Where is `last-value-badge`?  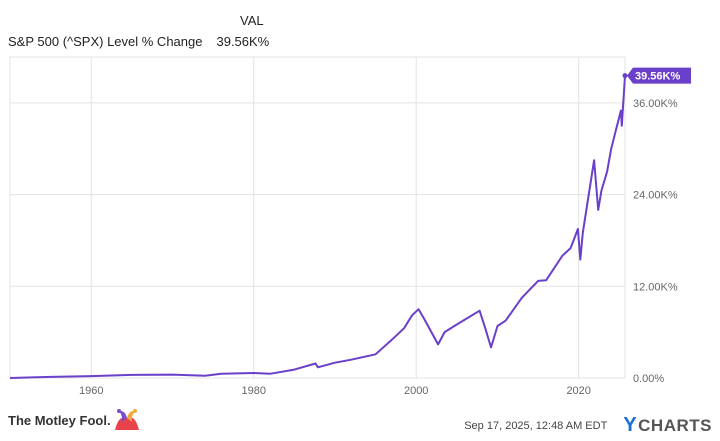
last-value-badge is located at coordinates (659, 75).